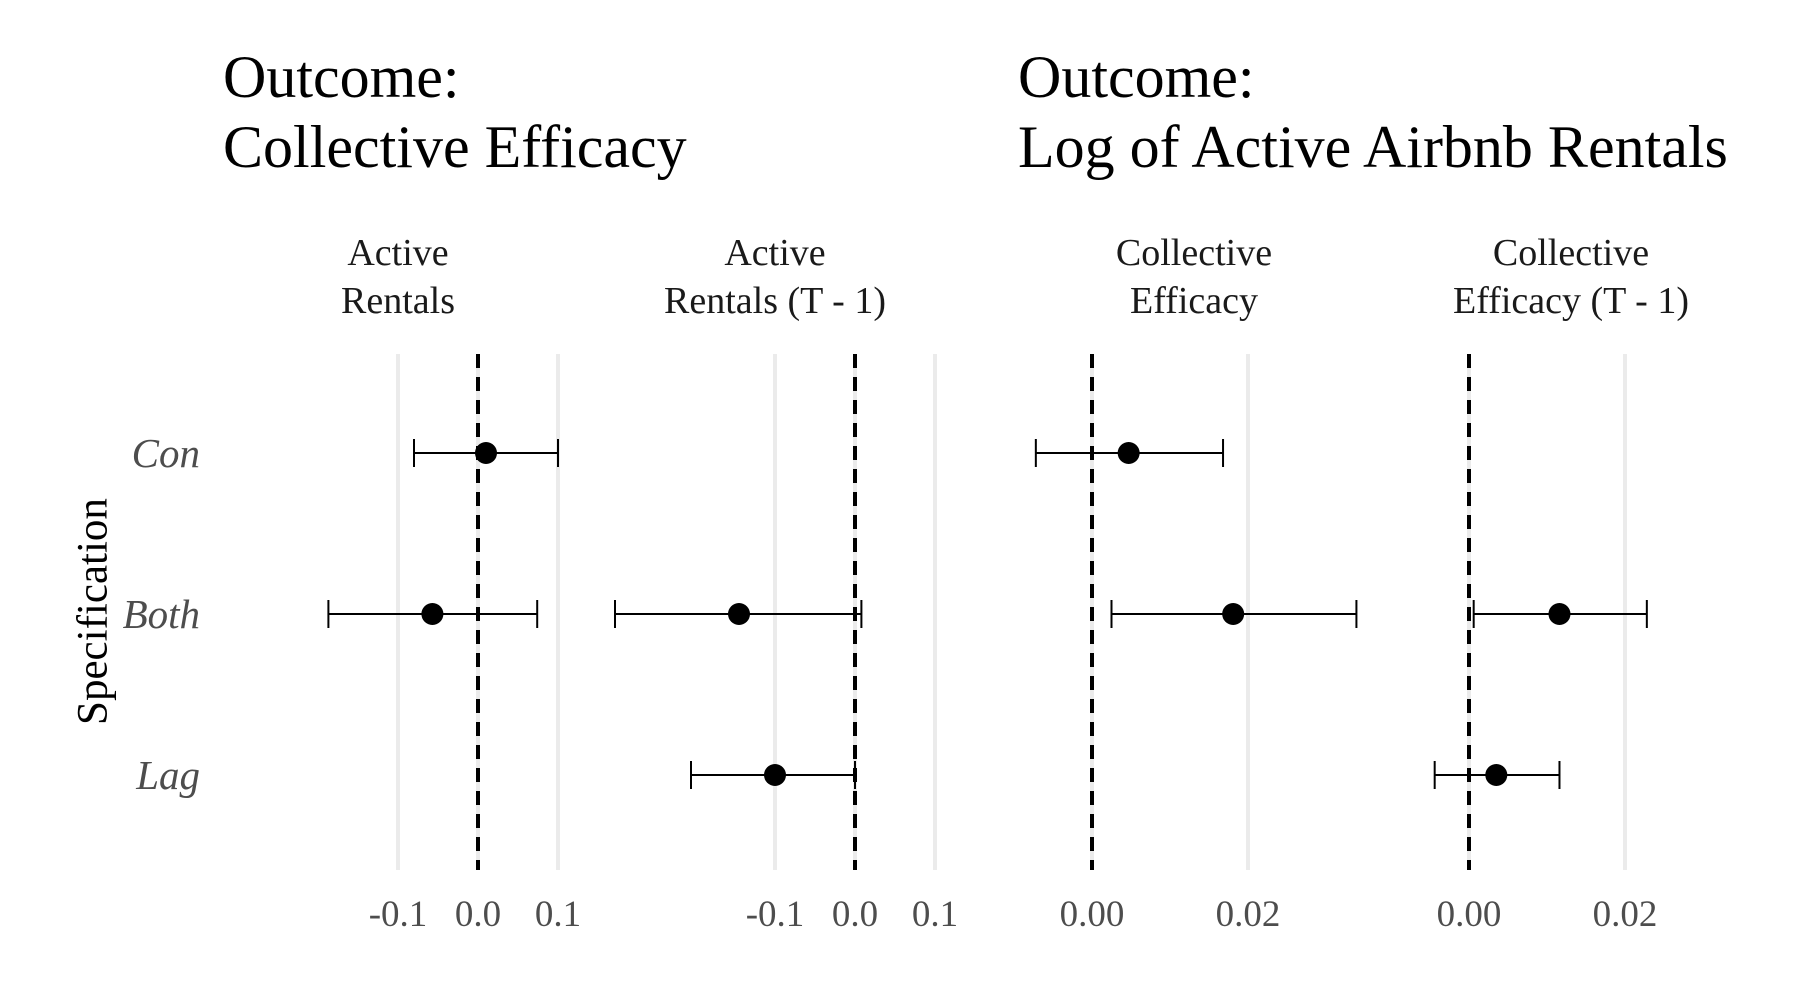 This screenshot has height=990, width=1800. Describe the element at coordinates (1571, 277) in the screenshot. I see `panel-title-collective-efficacy-lag: Collective Efficacy (T - 1)` at that location.